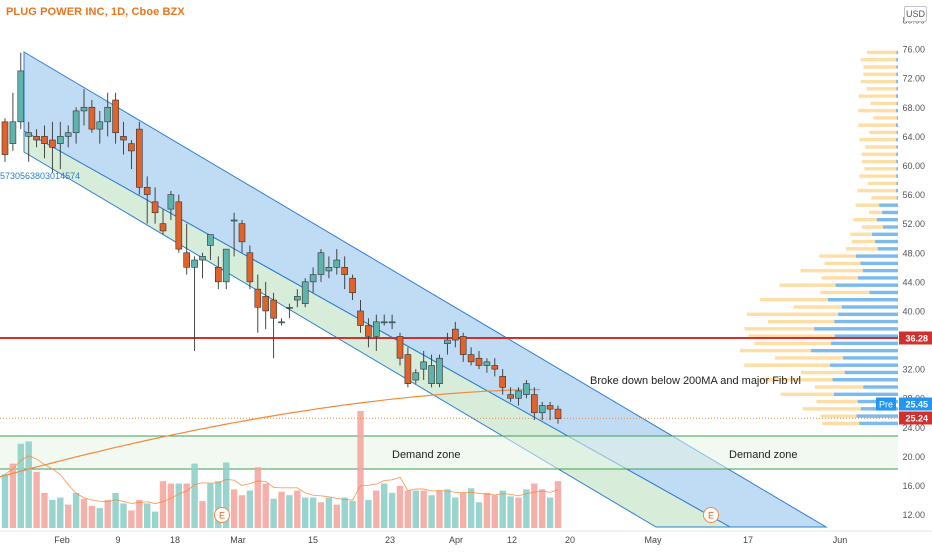 This screenshot has height=555, width=932. Describe the element at coordinates (915, 14) in the screenshot. I see `currency-button: USD` at that location.